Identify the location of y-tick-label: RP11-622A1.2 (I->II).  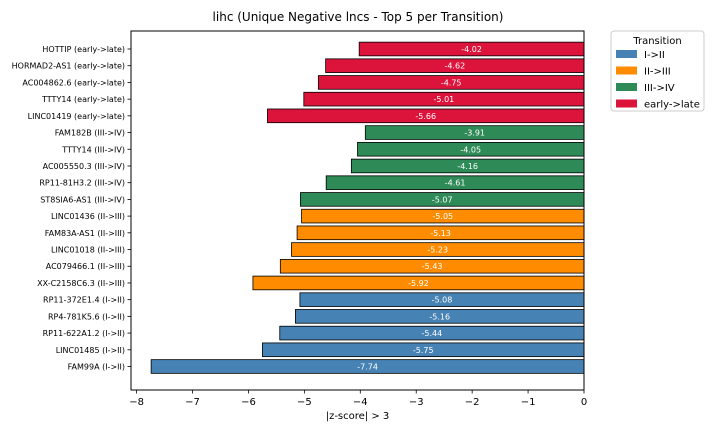
(84, 333).